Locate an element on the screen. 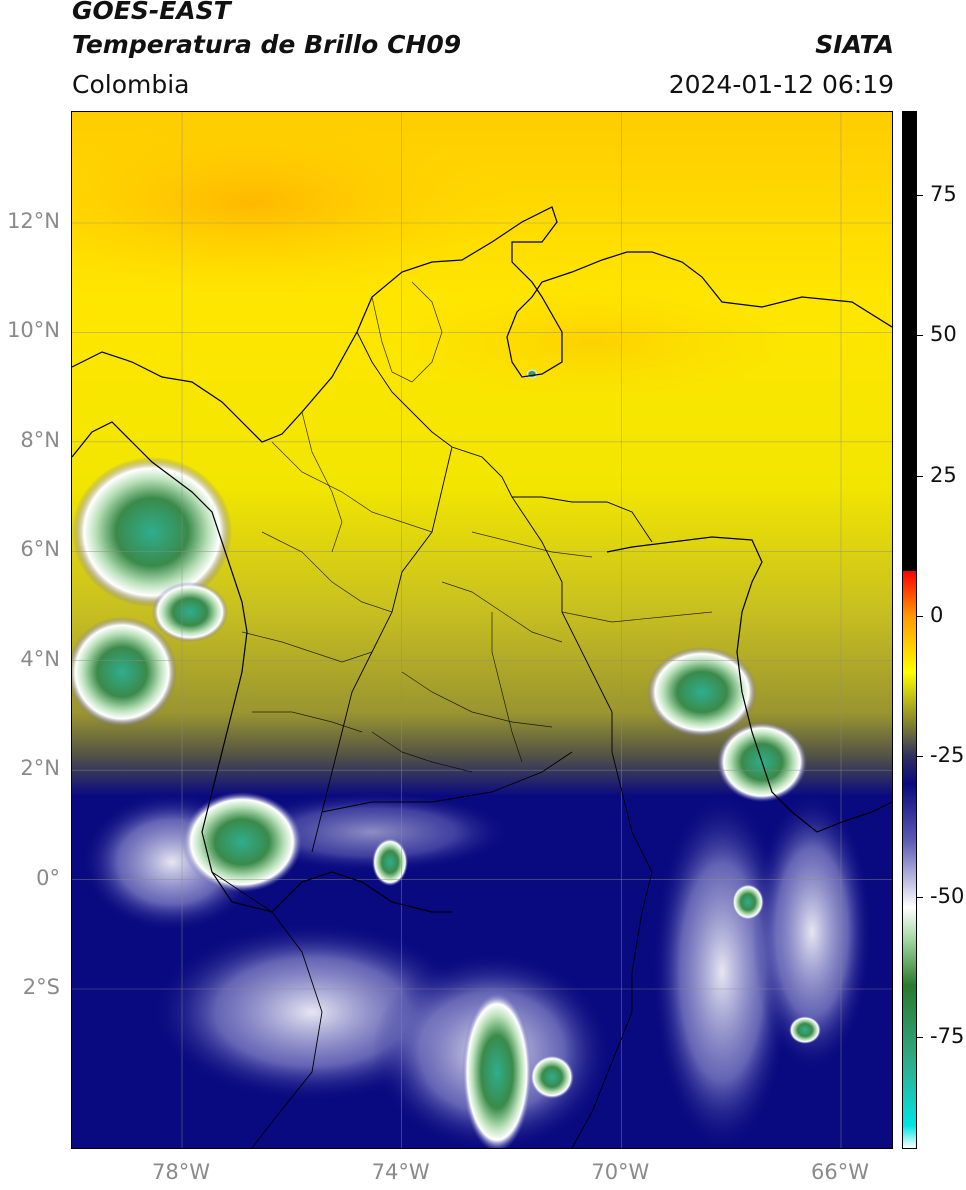 This screenshot has height=1190, width=966. colorbar-tick-label: -25 is located at coordinates (947, 755).